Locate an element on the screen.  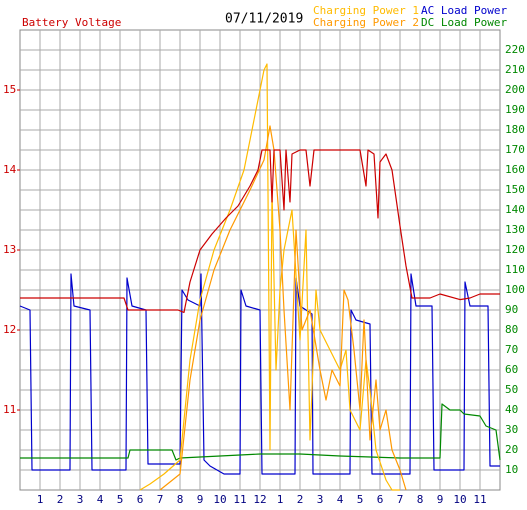
legend-entry: Charging Power 2 is located at coordinates (366, 22).